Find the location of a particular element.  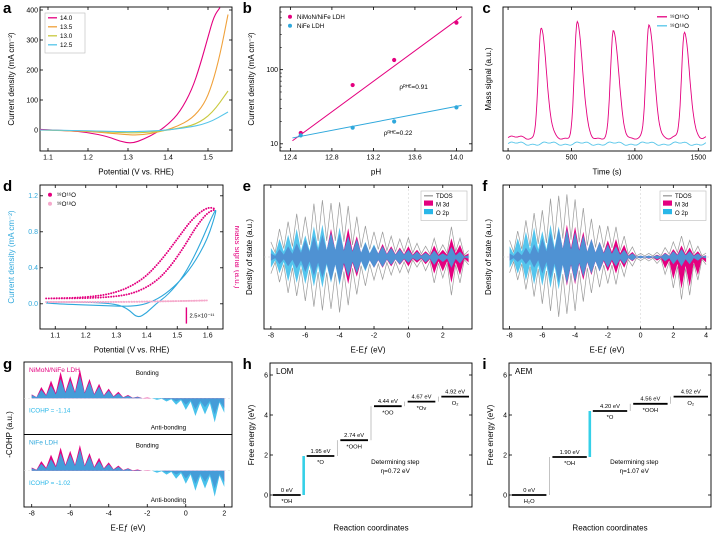

panel-letter-a: a is located at coordinates (7, 8).